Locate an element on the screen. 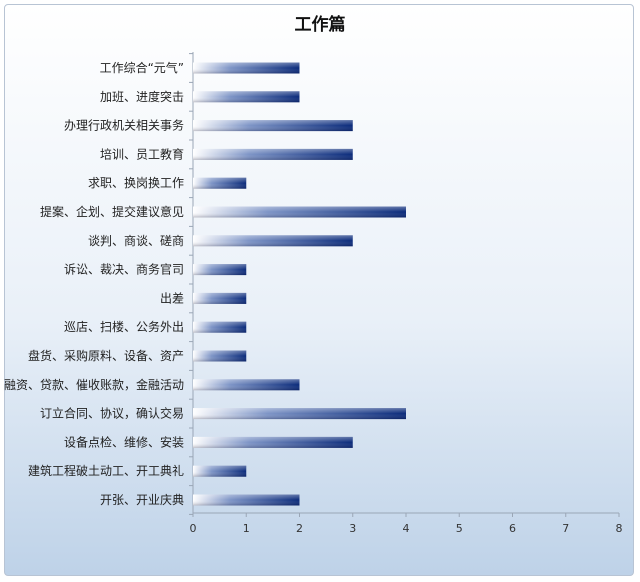  chart-title: 工作篇 is located at coordinates (320, 24).